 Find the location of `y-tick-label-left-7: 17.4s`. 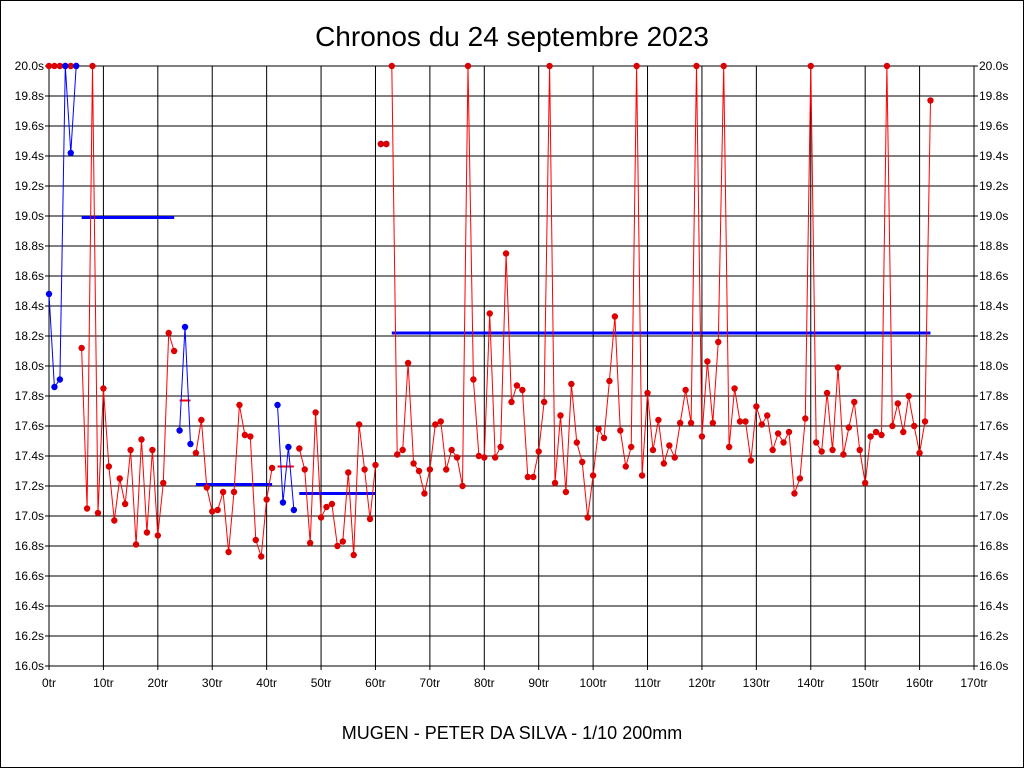

y-tick-label-left-7: 17.4s is located at coordinates (29, 456).